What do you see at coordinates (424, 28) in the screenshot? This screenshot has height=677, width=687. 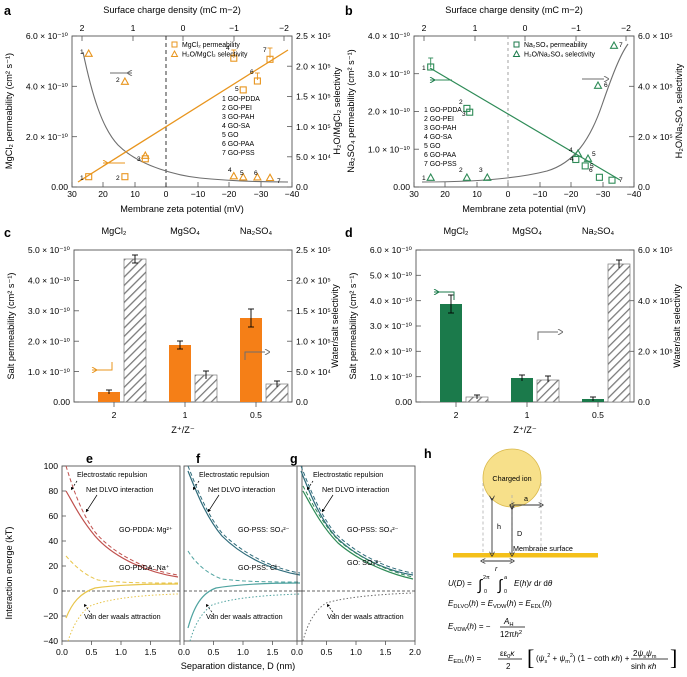 I see `panel-b-top-tick-0: 2` at bounding box center [424, 28].